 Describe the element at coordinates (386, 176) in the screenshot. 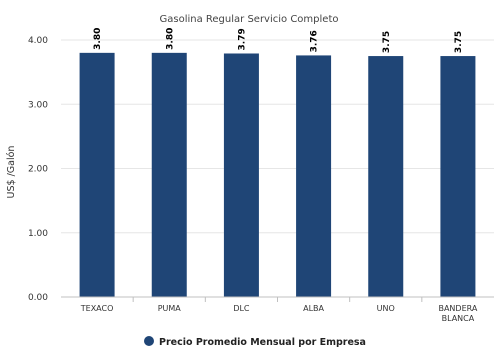

I see `bar-uno` at that location.